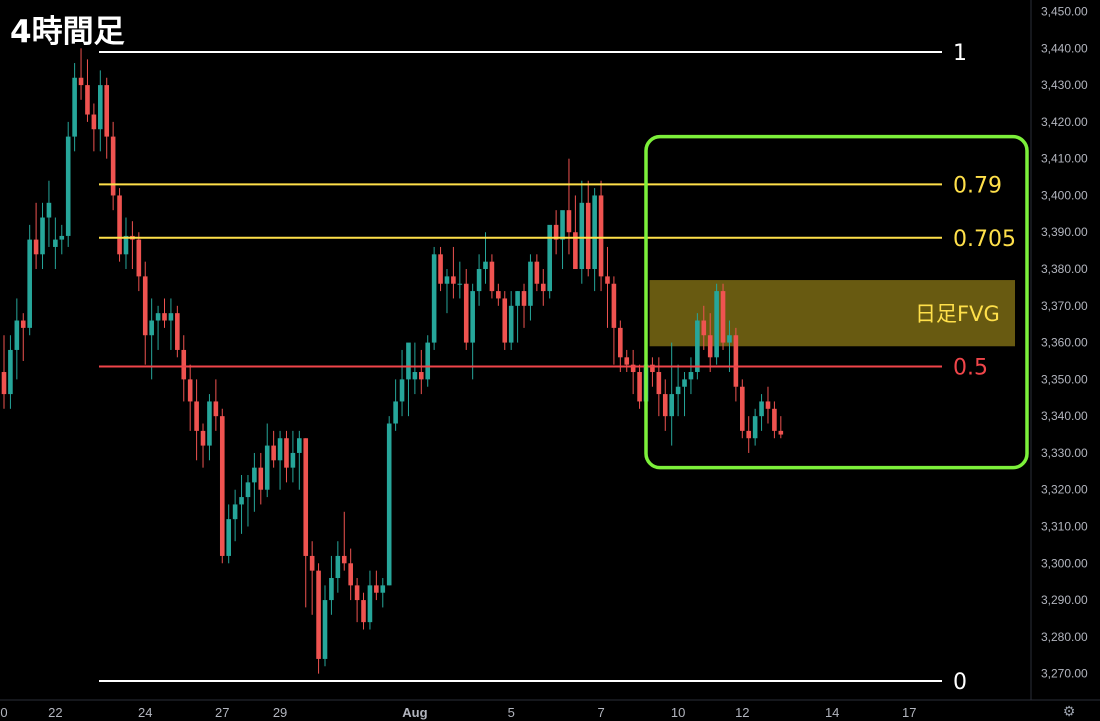 Image resolution: width=1100 pixels, height=721 pixels. I want to click on y-tick-label: 3,360.00, so click(1064, 343).